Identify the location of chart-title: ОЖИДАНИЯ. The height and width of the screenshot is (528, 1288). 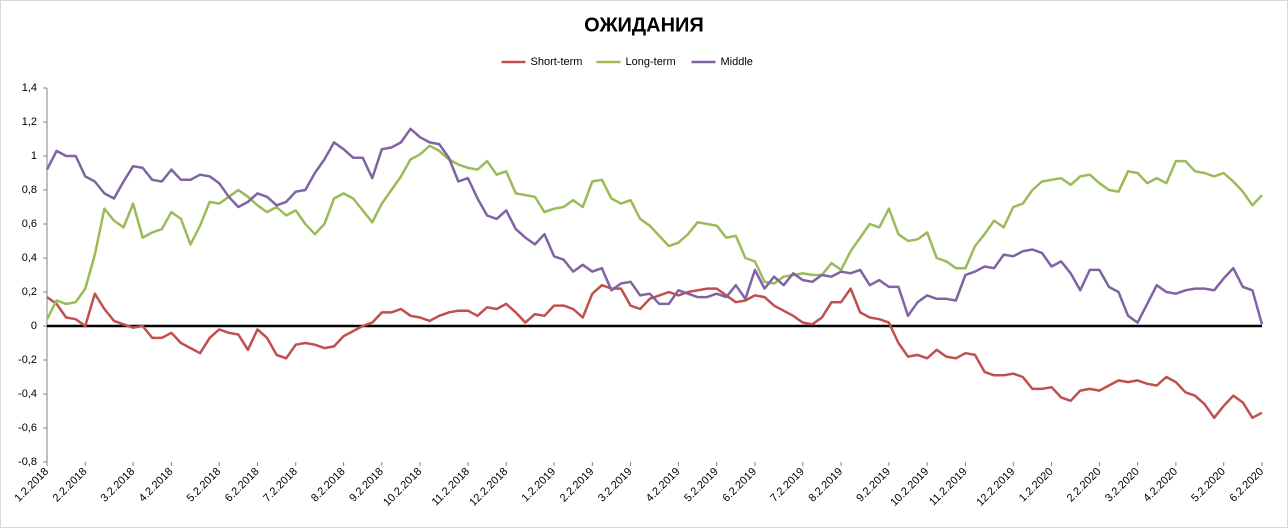
(644, 25).